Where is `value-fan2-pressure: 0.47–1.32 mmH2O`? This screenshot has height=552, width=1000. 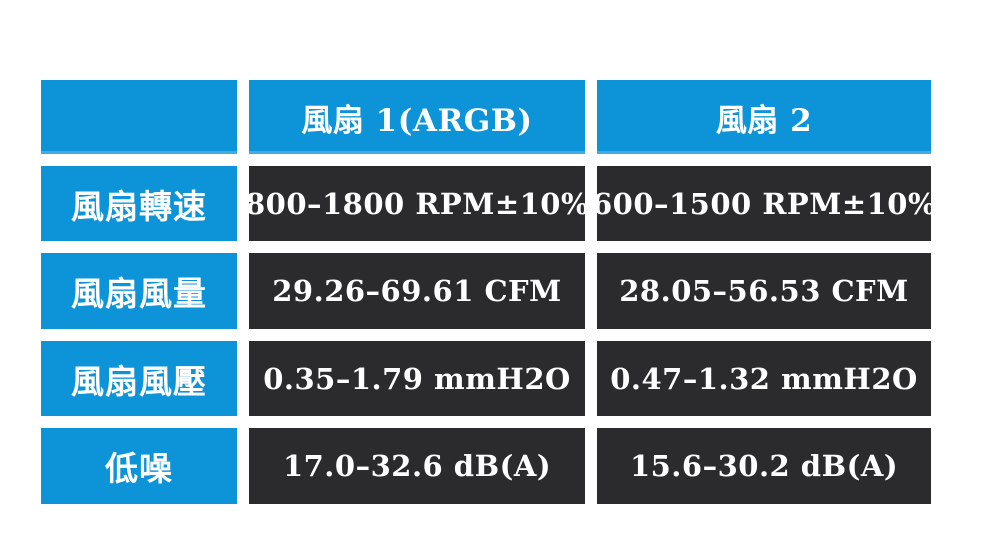 value-fan2-pressure: 0.47–1.32 mmH2O is located at coordinates (764, 378).